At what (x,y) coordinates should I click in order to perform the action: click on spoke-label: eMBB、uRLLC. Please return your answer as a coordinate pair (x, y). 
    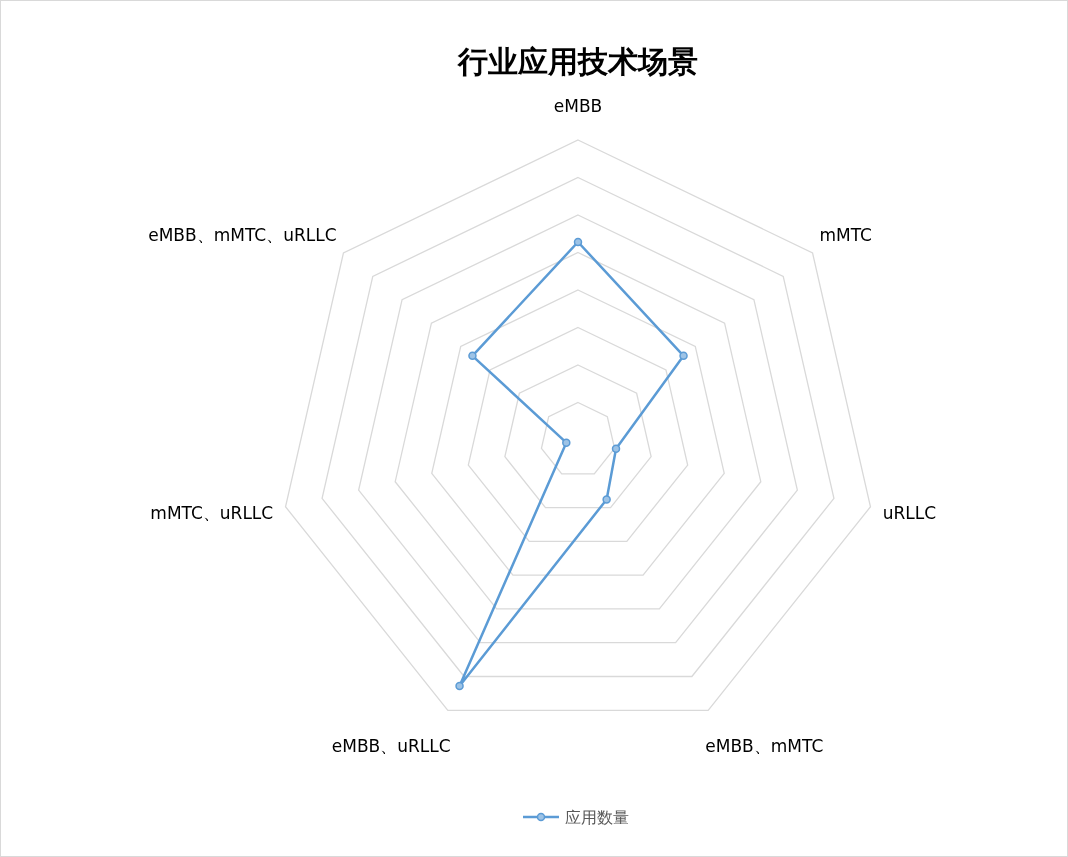
    Looking at the image, I should click on (391, 745).